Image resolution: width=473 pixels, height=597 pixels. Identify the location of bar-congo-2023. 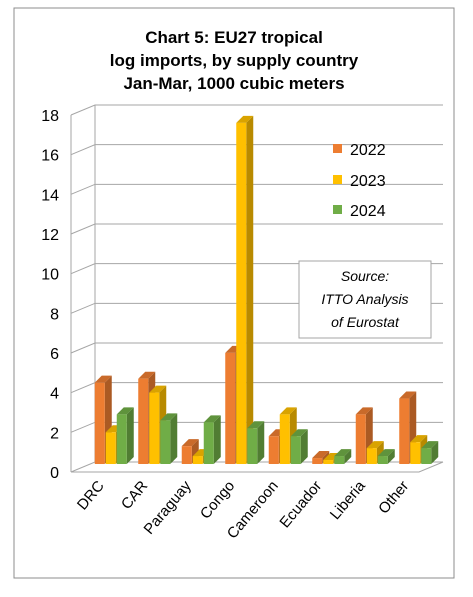
(245, 289).